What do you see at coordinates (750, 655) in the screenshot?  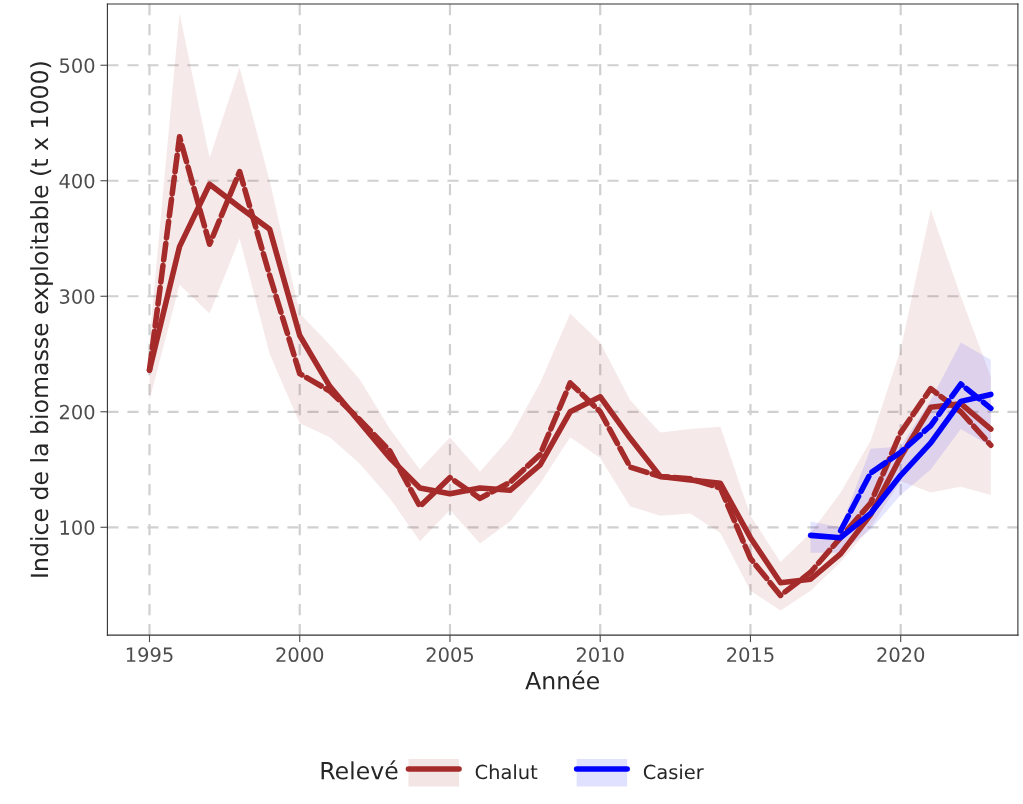 I see `x-tick-label: 2015` at bounding box center [750, 655].